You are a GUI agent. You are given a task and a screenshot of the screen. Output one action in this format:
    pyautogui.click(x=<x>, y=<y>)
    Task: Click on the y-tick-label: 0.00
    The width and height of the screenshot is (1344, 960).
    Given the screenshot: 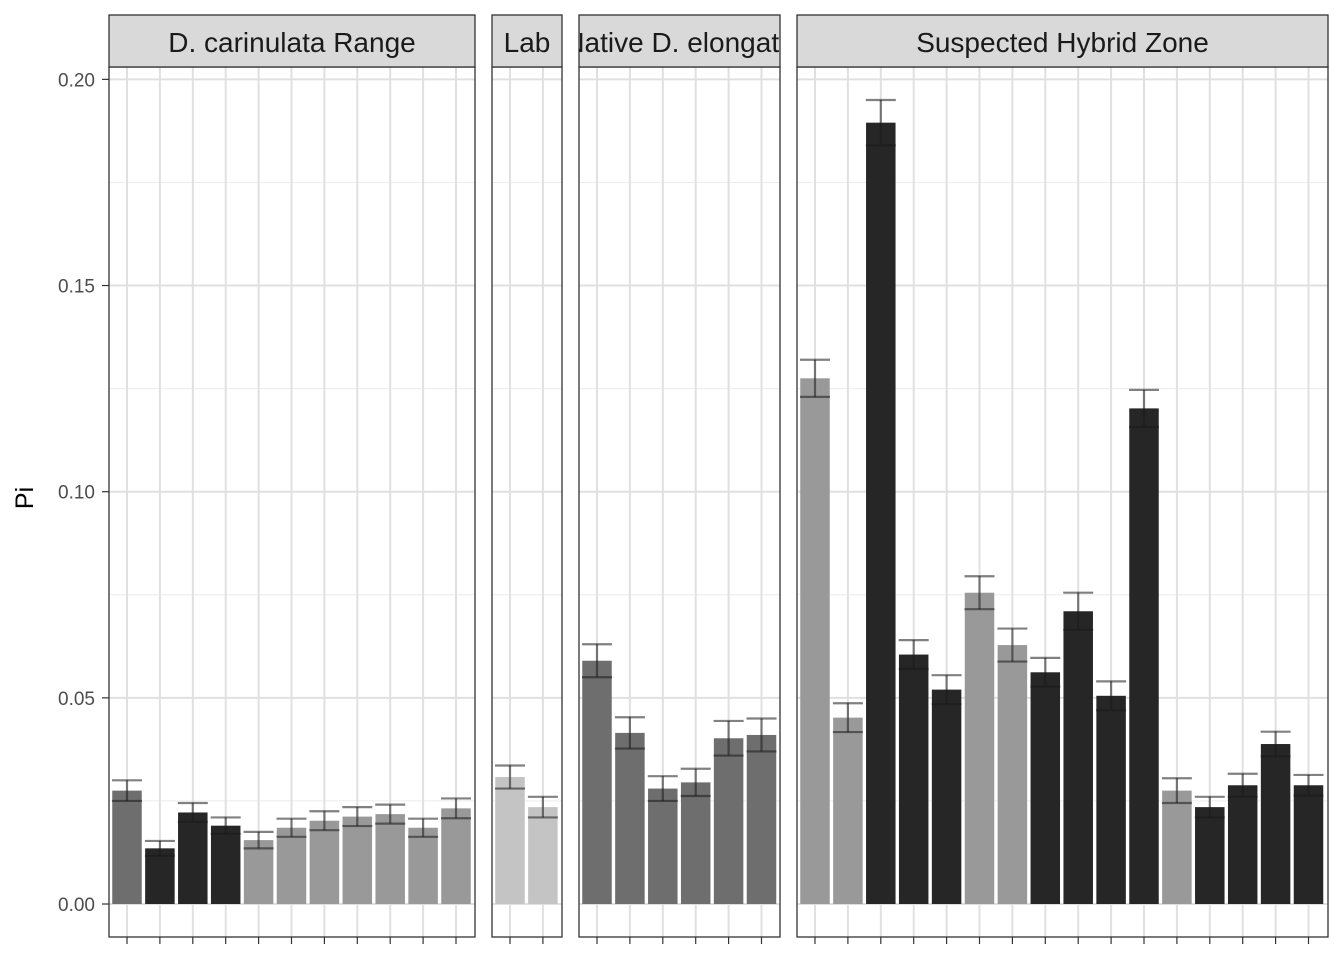 What is the action you would take?
    pyautogui.click(x=76, y=905)
    